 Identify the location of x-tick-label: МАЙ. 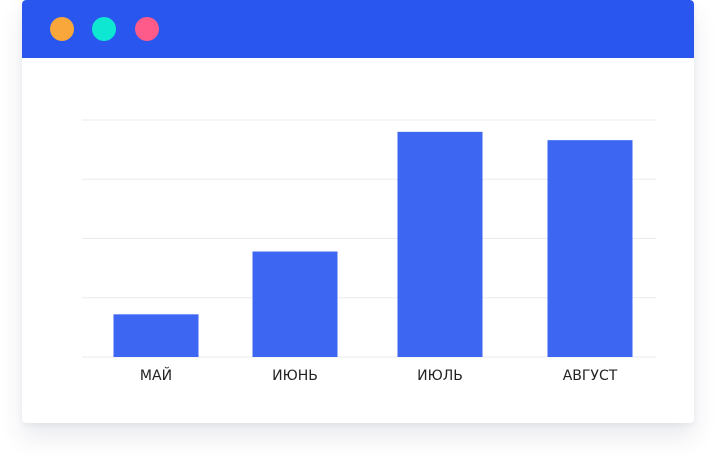
(156, 375).